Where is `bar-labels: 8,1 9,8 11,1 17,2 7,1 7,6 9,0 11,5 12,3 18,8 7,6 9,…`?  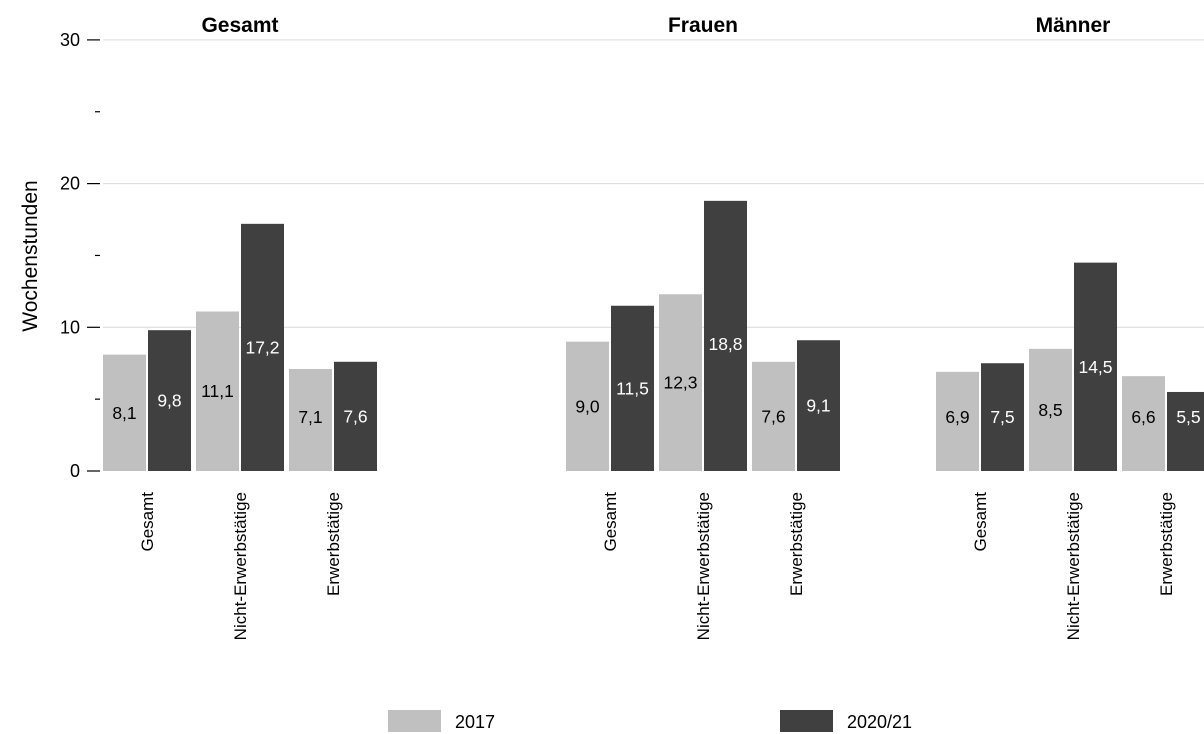 bar-labels: 8,1 9,8 11,1 17,2 7,1 7,6 9,0 11,5 12,3 18,8 7,6 9,… is located at coordinates (656, 380).